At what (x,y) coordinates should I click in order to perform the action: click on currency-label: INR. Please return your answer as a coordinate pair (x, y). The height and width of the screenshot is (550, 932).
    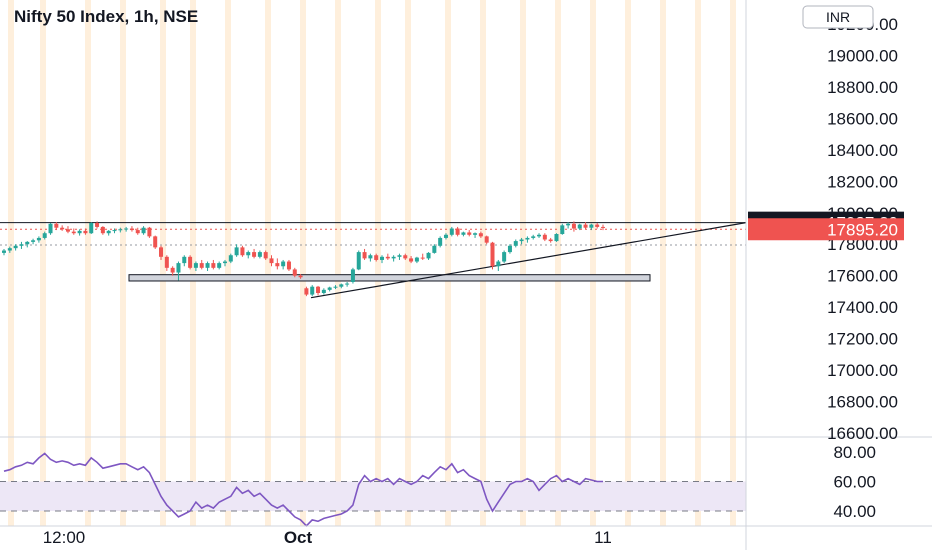
    Looking at the image, I should click on (838, 17).